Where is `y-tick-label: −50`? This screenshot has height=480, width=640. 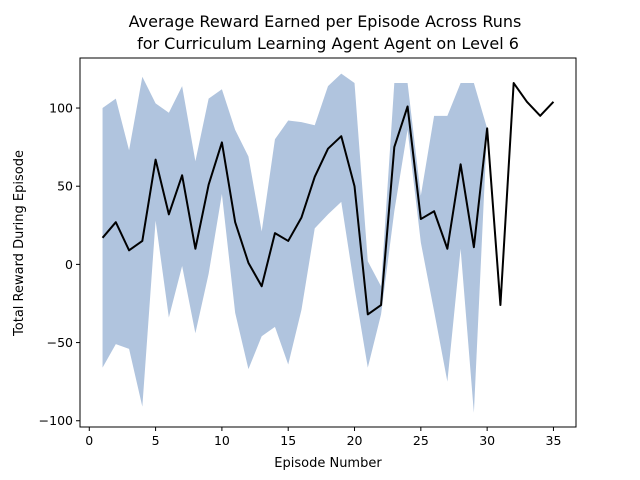
y-tick-label: −50 is located at coordinates (60, 342).